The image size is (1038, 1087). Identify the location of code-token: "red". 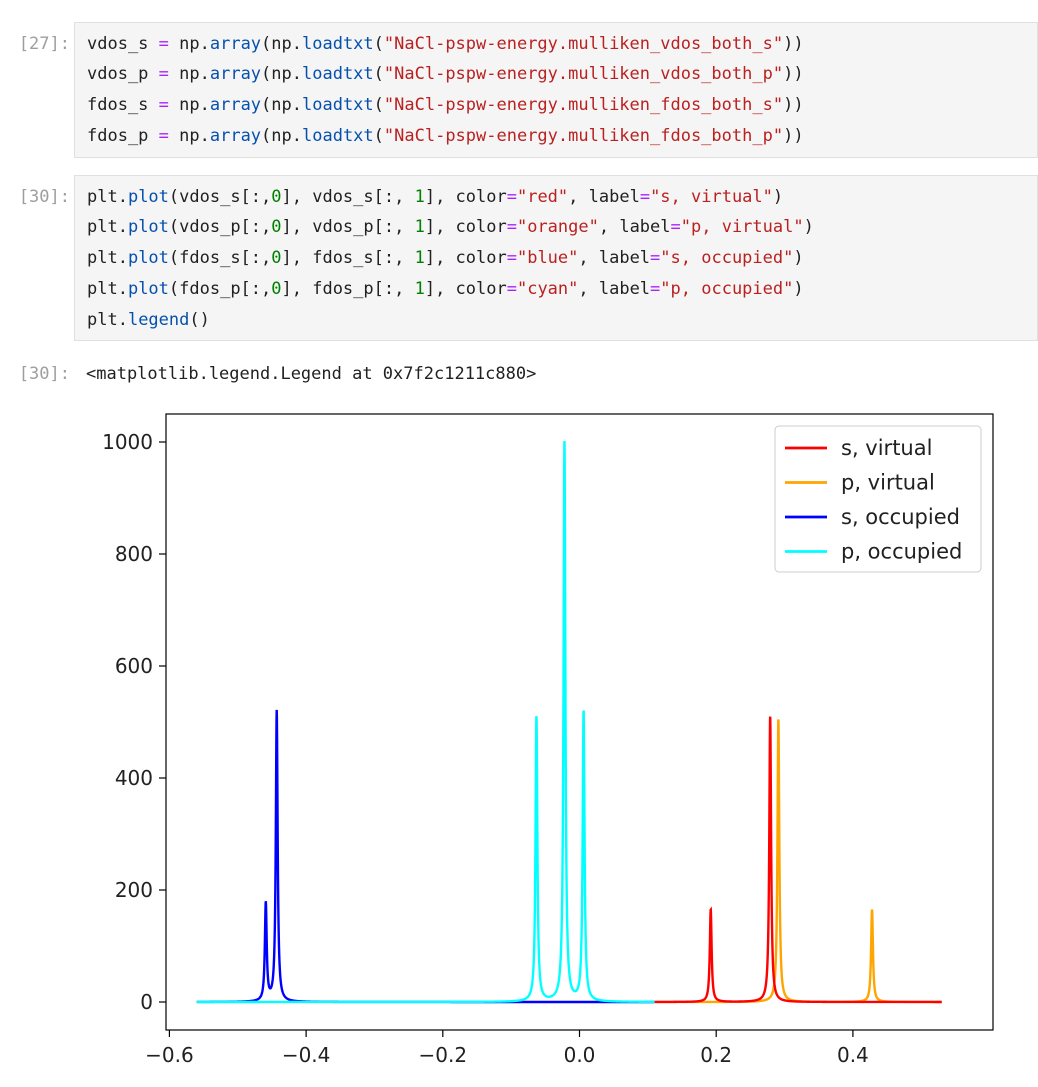
(542, 197).